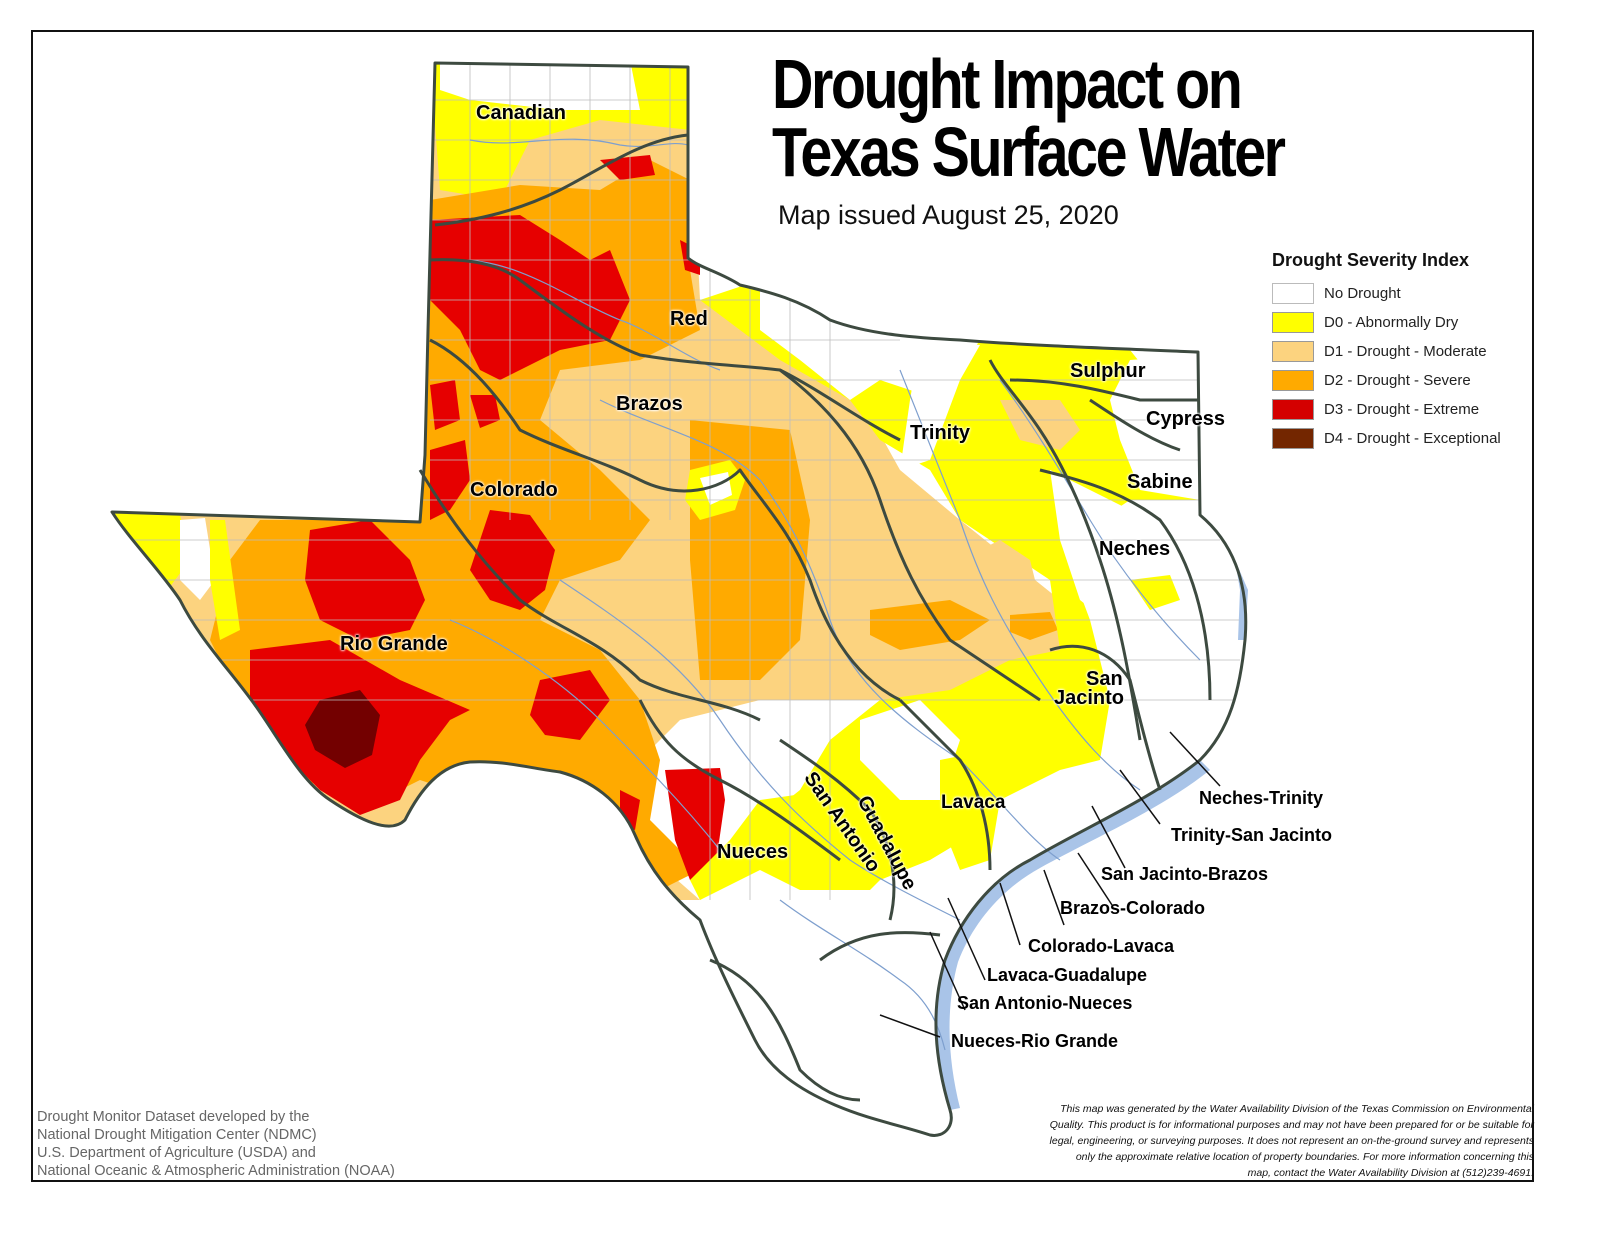 The width and height of the screenshot is (1600, 1236). Describe the element at coordinates (1104, 679) in the screenshot. I see `basin-label-san-jacinto-1: San` at that location.